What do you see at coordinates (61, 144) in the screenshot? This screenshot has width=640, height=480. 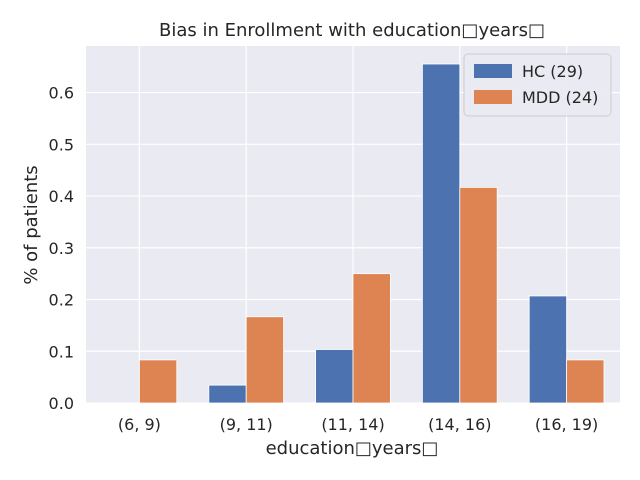 I see `y-tick-label: 0.5` at bounding box center [61, 144].